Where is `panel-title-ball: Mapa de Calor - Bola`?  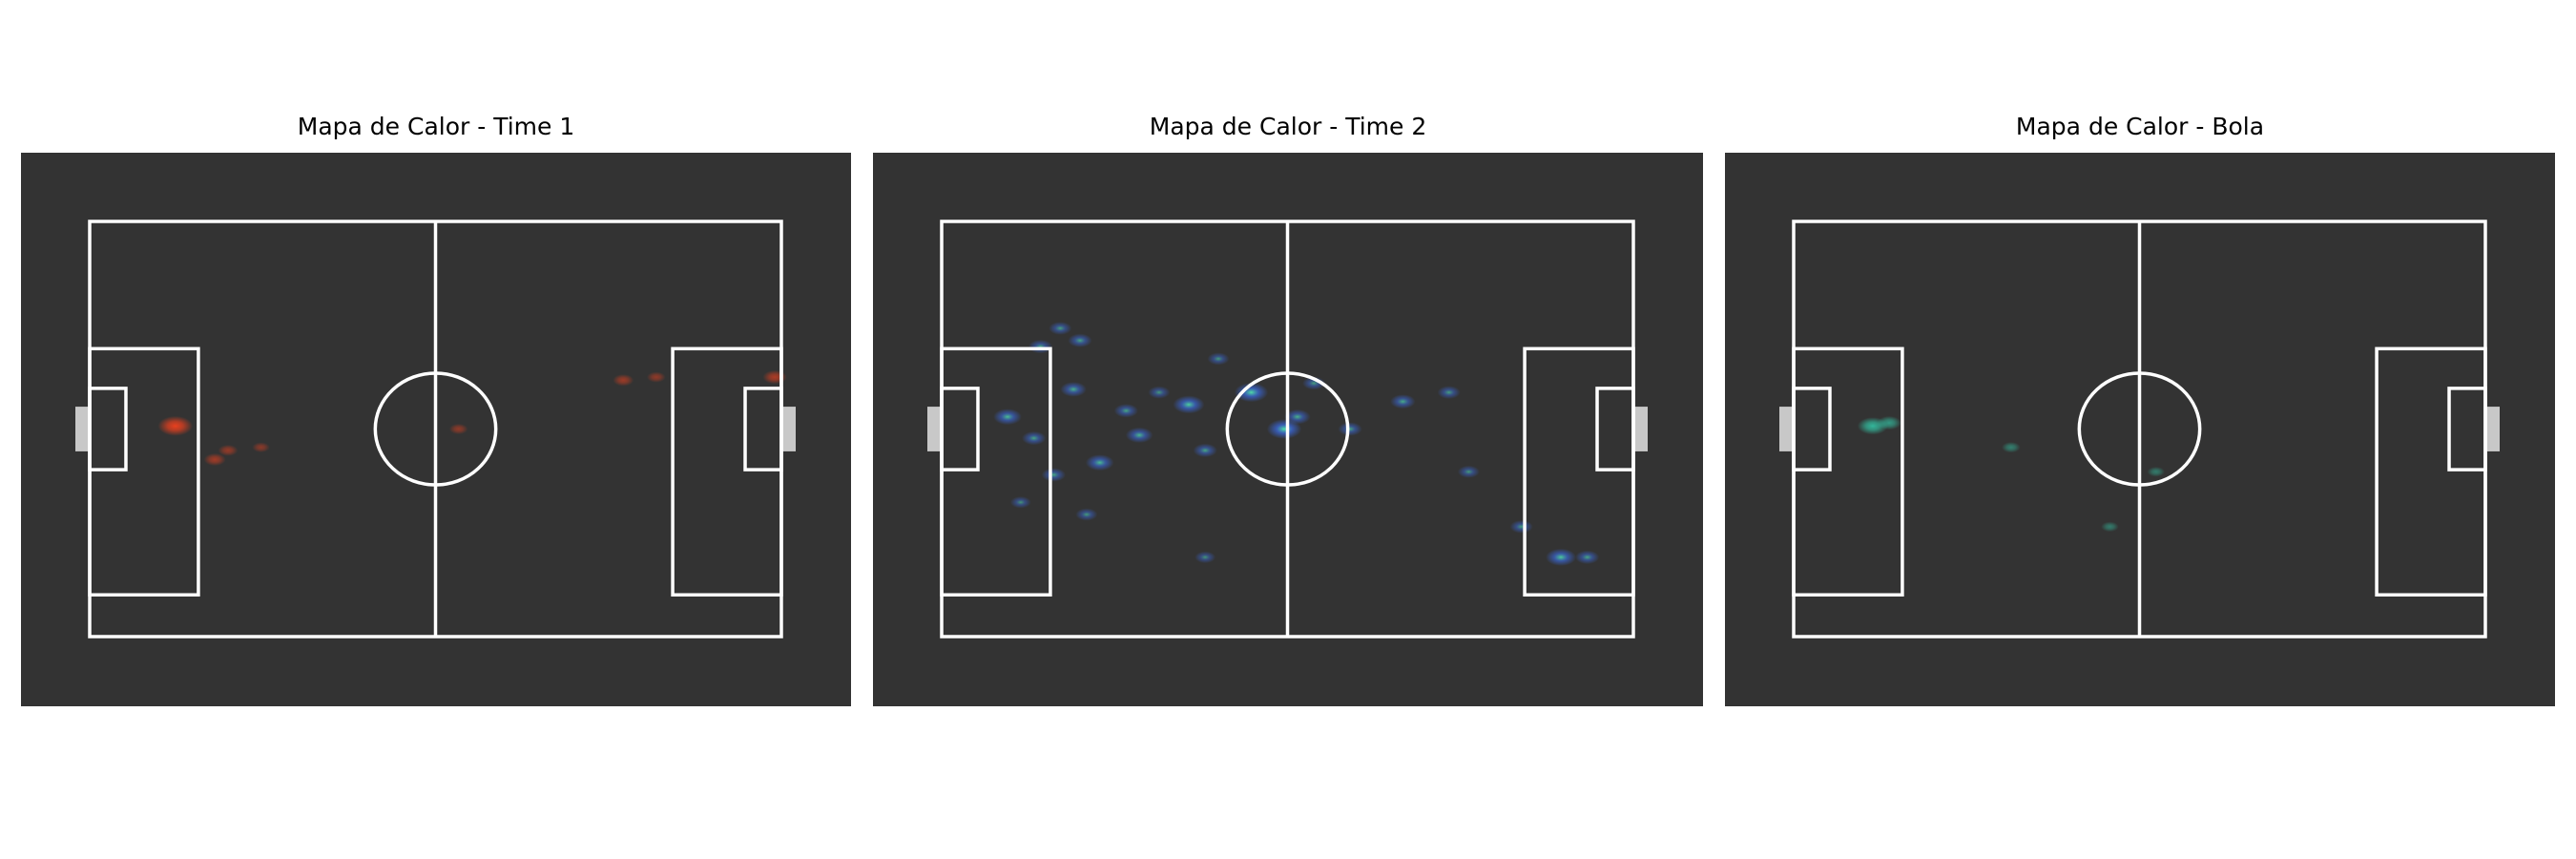
panel-title-ball: Mapa de Calor - Bola is located at coordinates (2140, 126).